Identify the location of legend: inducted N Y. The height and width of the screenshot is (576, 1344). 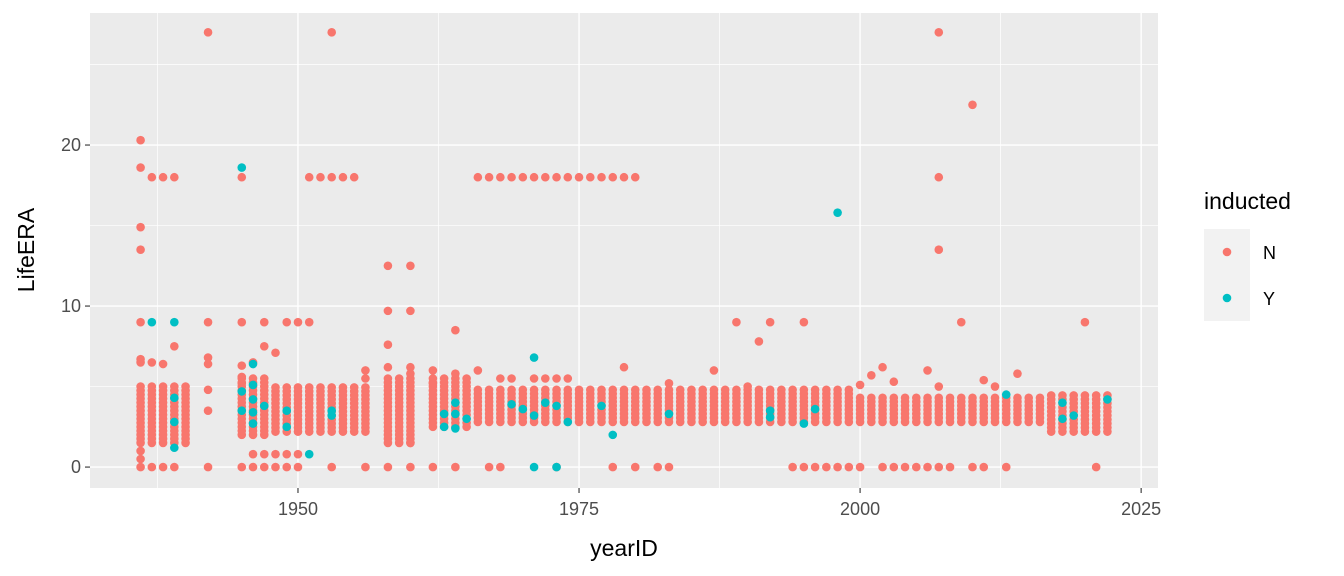
(1247, 254).